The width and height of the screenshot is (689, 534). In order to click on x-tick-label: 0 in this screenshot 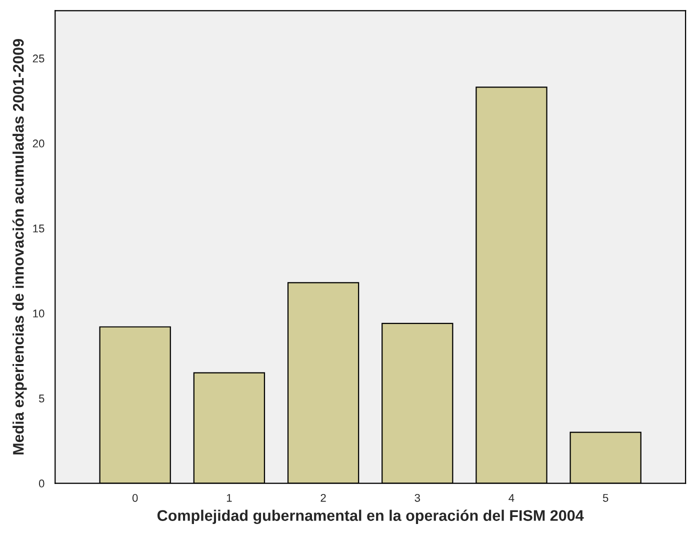, I will do `click(135, 498)`.